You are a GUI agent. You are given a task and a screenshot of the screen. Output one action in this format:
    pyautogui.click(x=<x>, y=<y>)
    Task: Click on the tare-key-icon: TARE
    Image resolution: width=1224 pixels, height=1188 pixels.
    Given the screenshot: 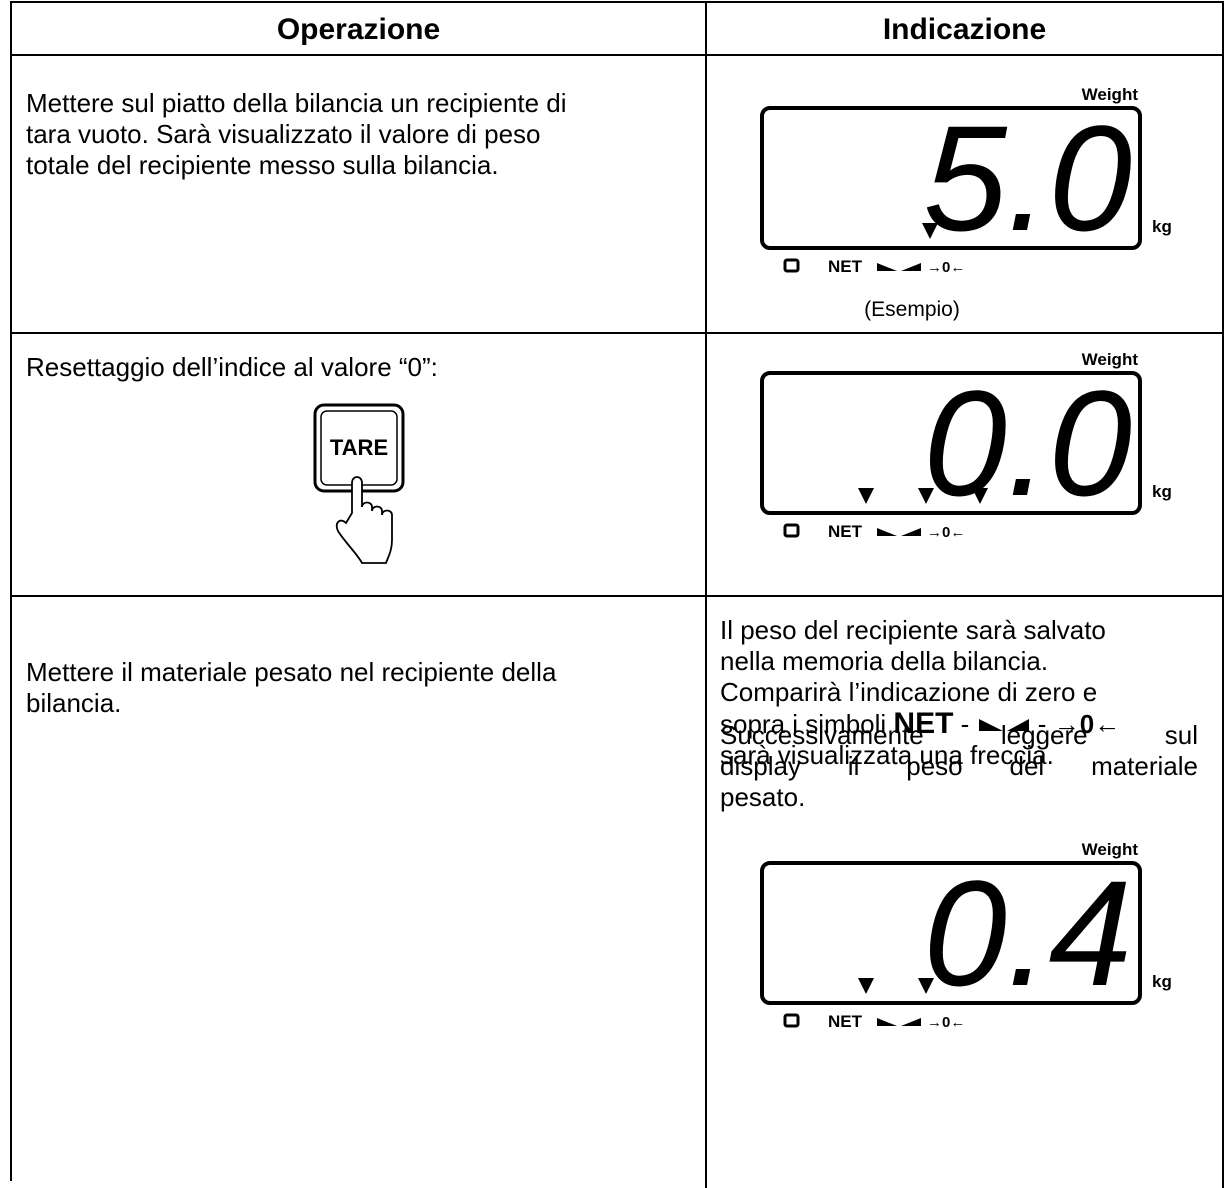 What is the action you would take?
    pyautogui.click(x=359, y=483)
    